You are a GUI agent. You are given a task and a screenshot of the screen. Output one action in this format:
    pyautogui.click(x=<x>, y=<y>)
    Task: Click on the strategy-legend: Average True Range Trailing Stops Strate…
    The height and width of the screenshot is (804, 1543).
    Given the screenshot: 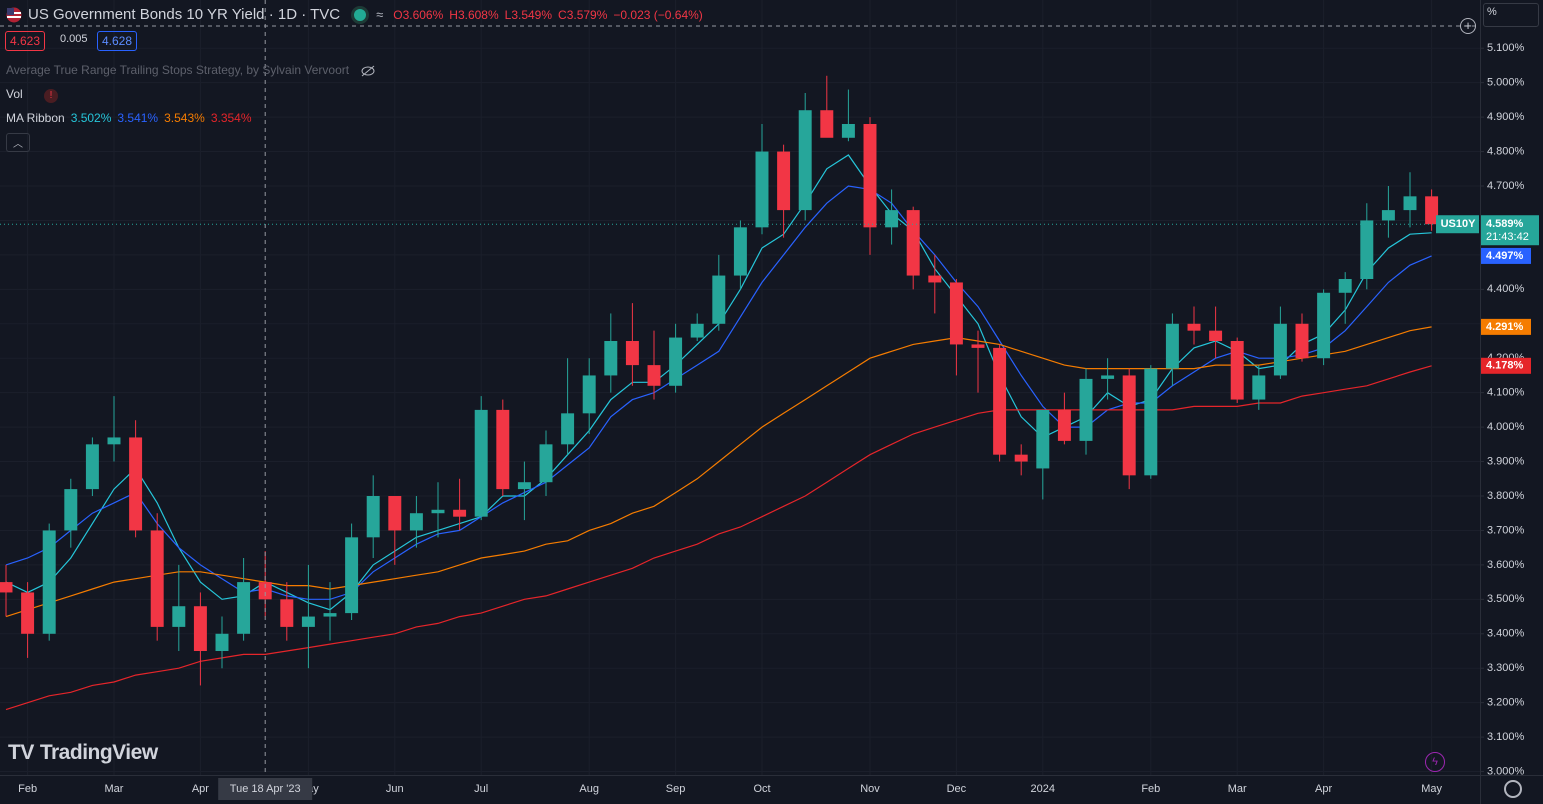 What is the action you would take?
    pyautogui.click(x=191, y=70)
    